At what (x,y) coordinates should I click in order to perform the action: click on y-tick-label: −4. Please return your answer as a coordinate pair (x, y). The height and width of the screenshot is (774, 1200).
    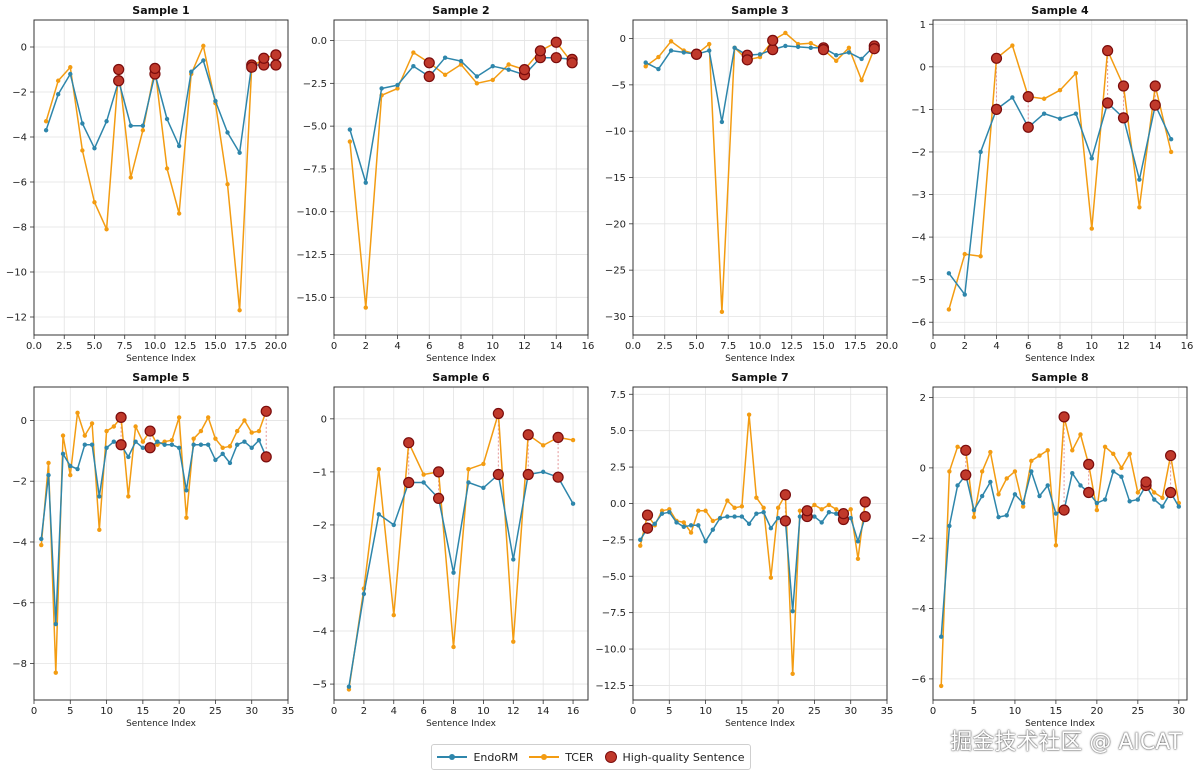
    Looking at the image, I should click on (19, 138).